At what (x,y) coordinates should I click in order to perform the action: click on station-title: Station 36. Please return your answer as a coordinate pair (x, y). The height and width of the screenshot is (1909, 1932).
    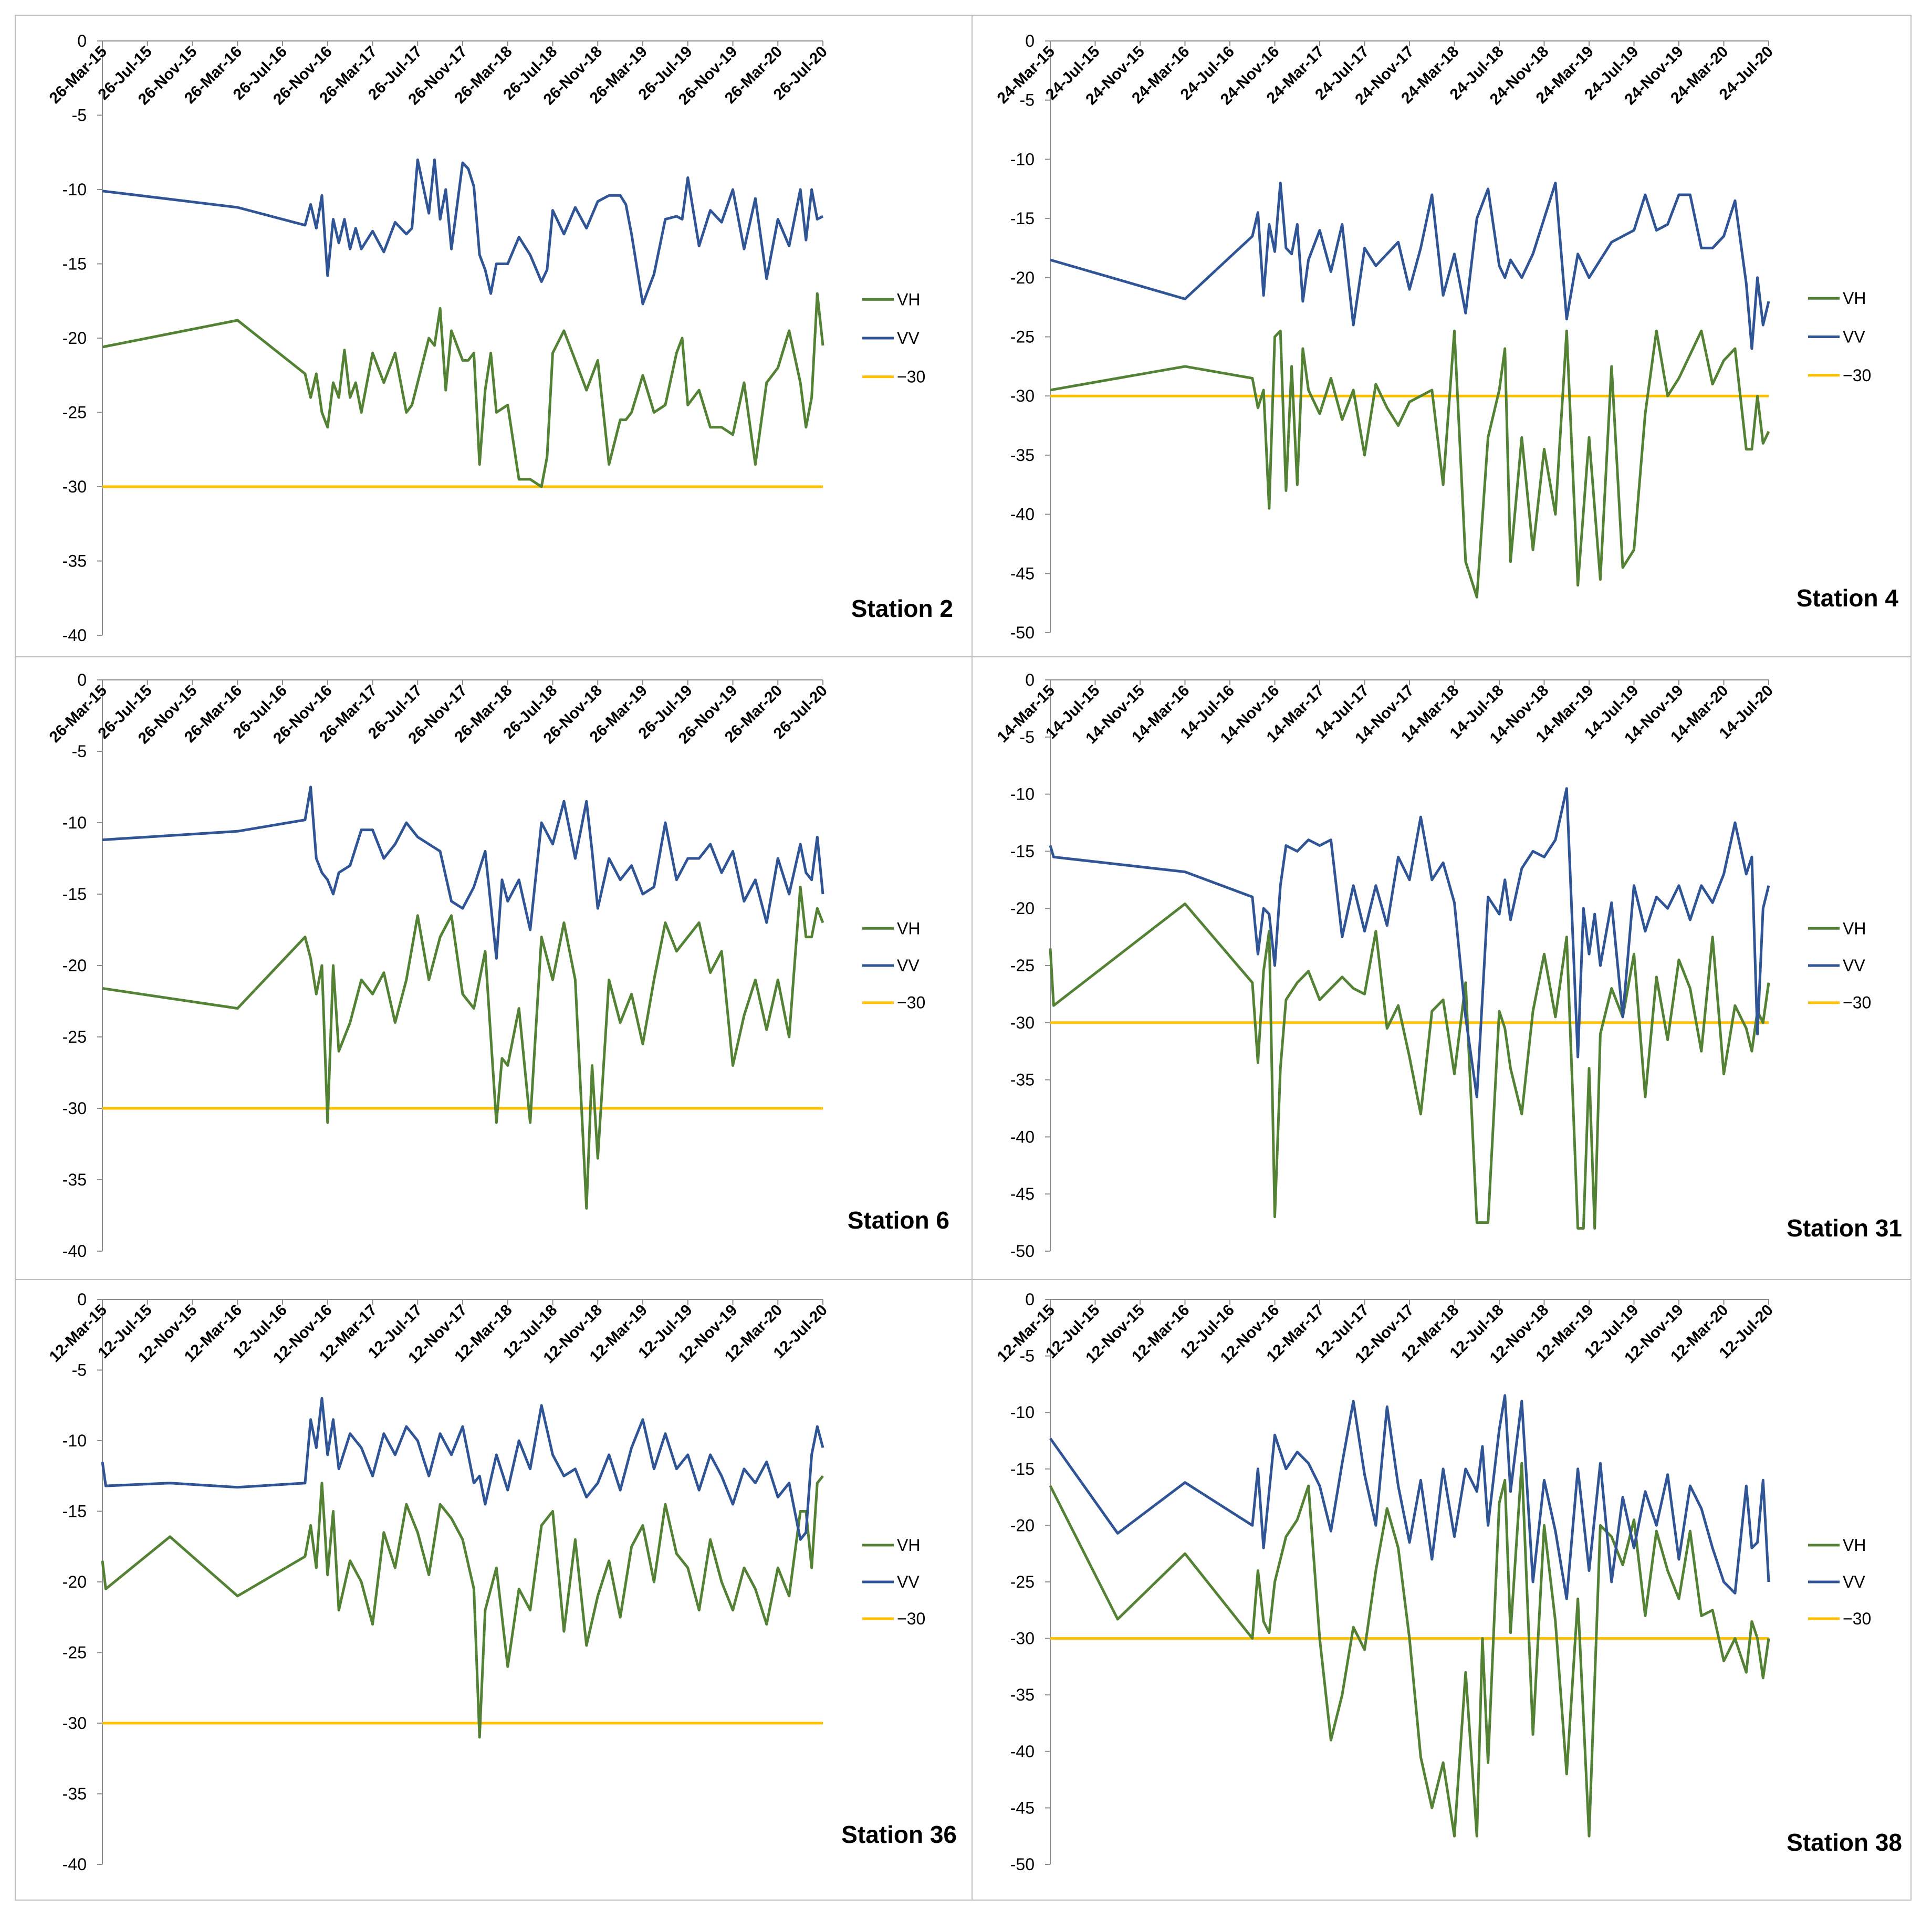
    Looking at the image, I should click on (899, 1834).